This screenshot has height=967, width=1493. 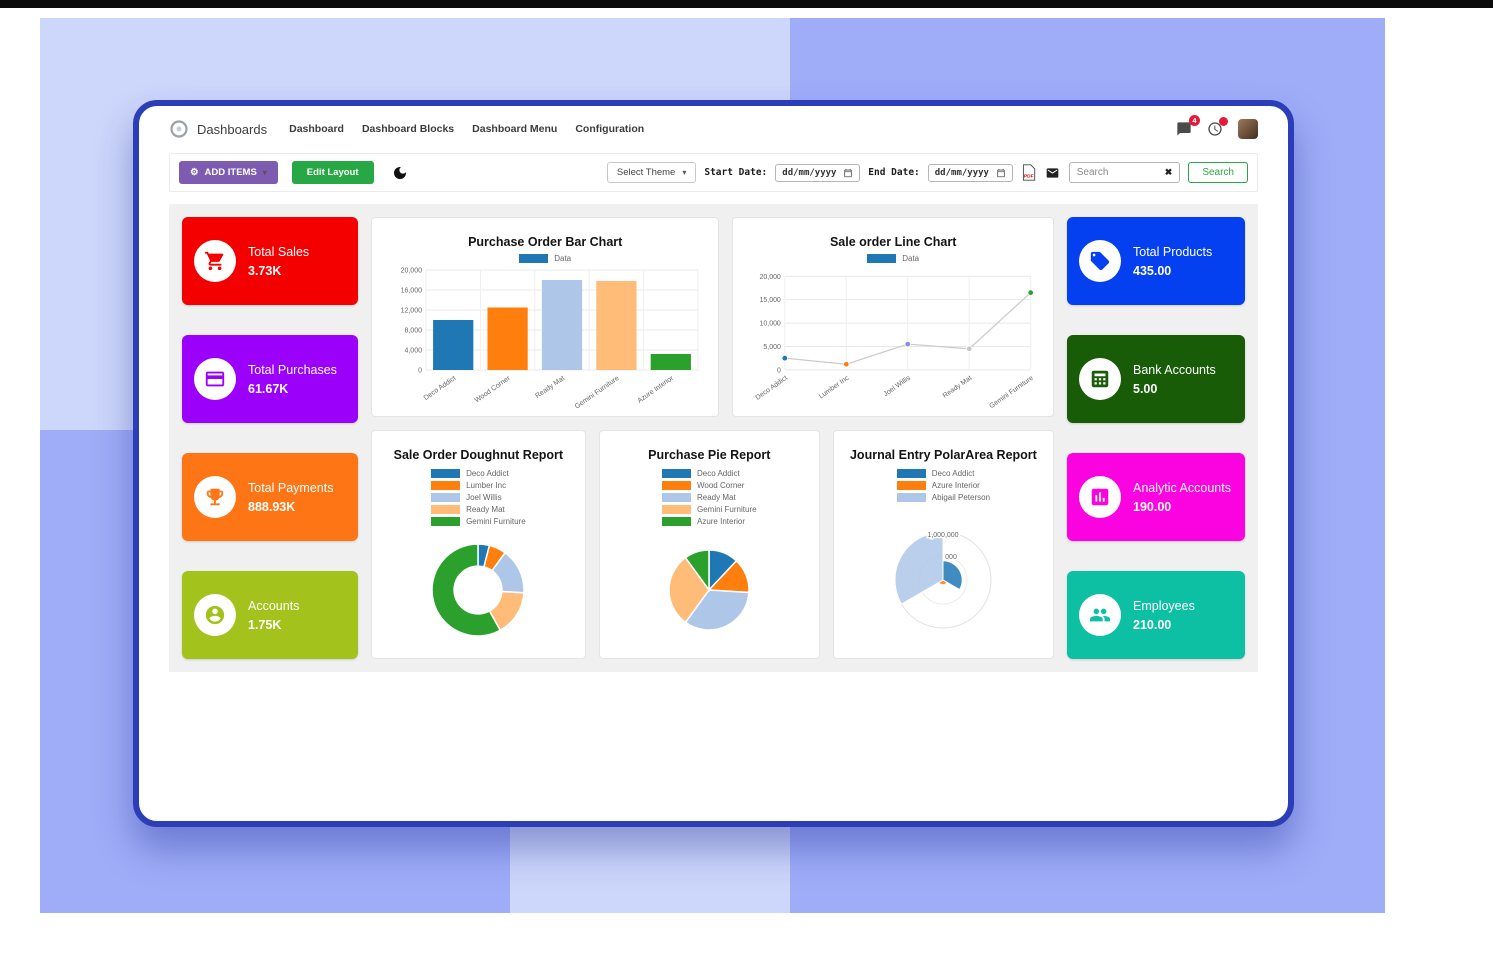 I want to click on edit-layout-button: Edit Layout, so click(x=332, y=172).